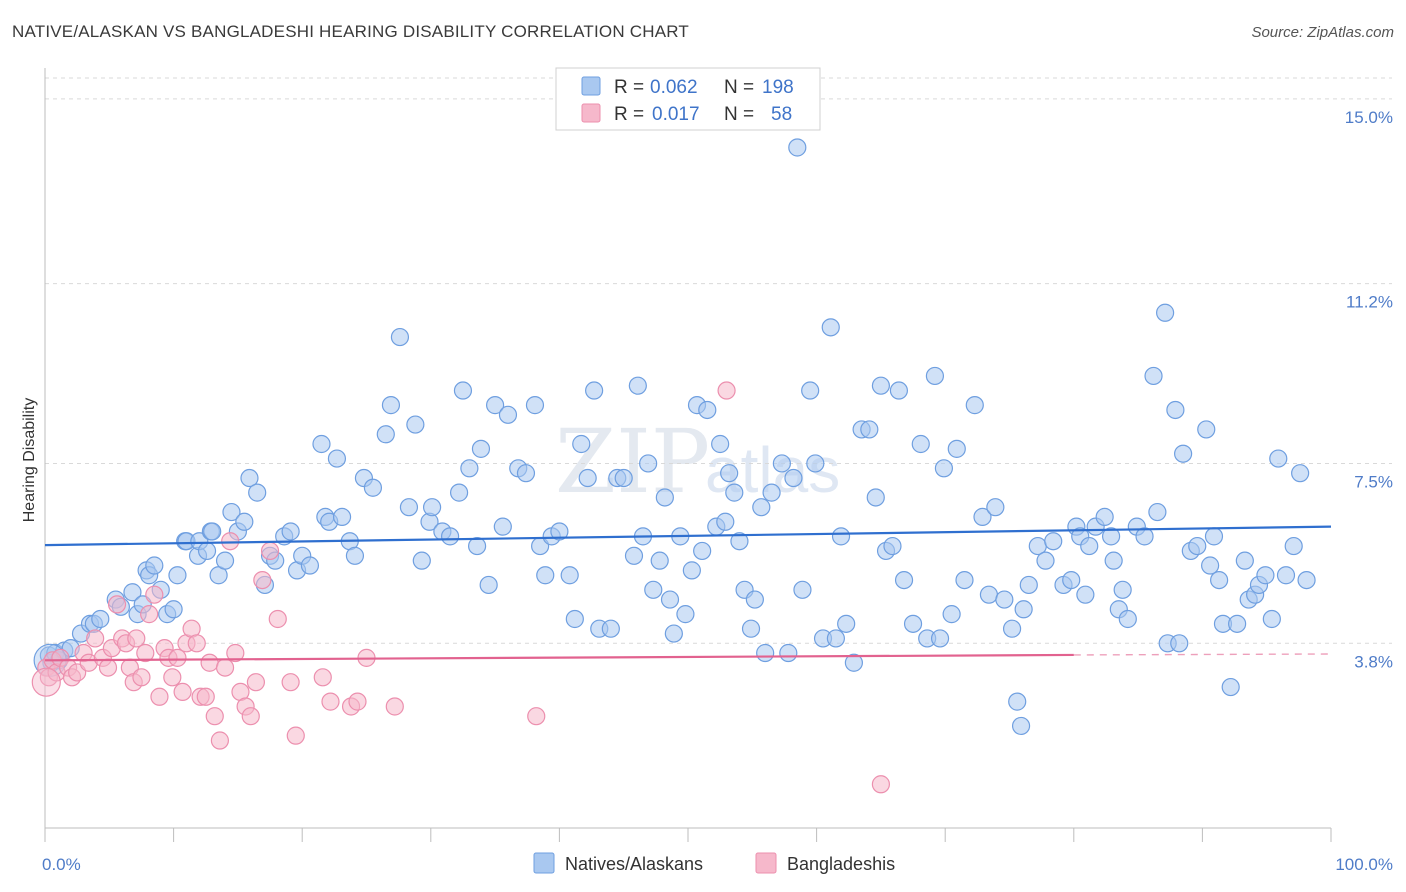 The width and height of the screenshot is (1406, 892). Describe the element at coordinates (688, 536) in the screenshot. I see `trend-line-natives` at that location.